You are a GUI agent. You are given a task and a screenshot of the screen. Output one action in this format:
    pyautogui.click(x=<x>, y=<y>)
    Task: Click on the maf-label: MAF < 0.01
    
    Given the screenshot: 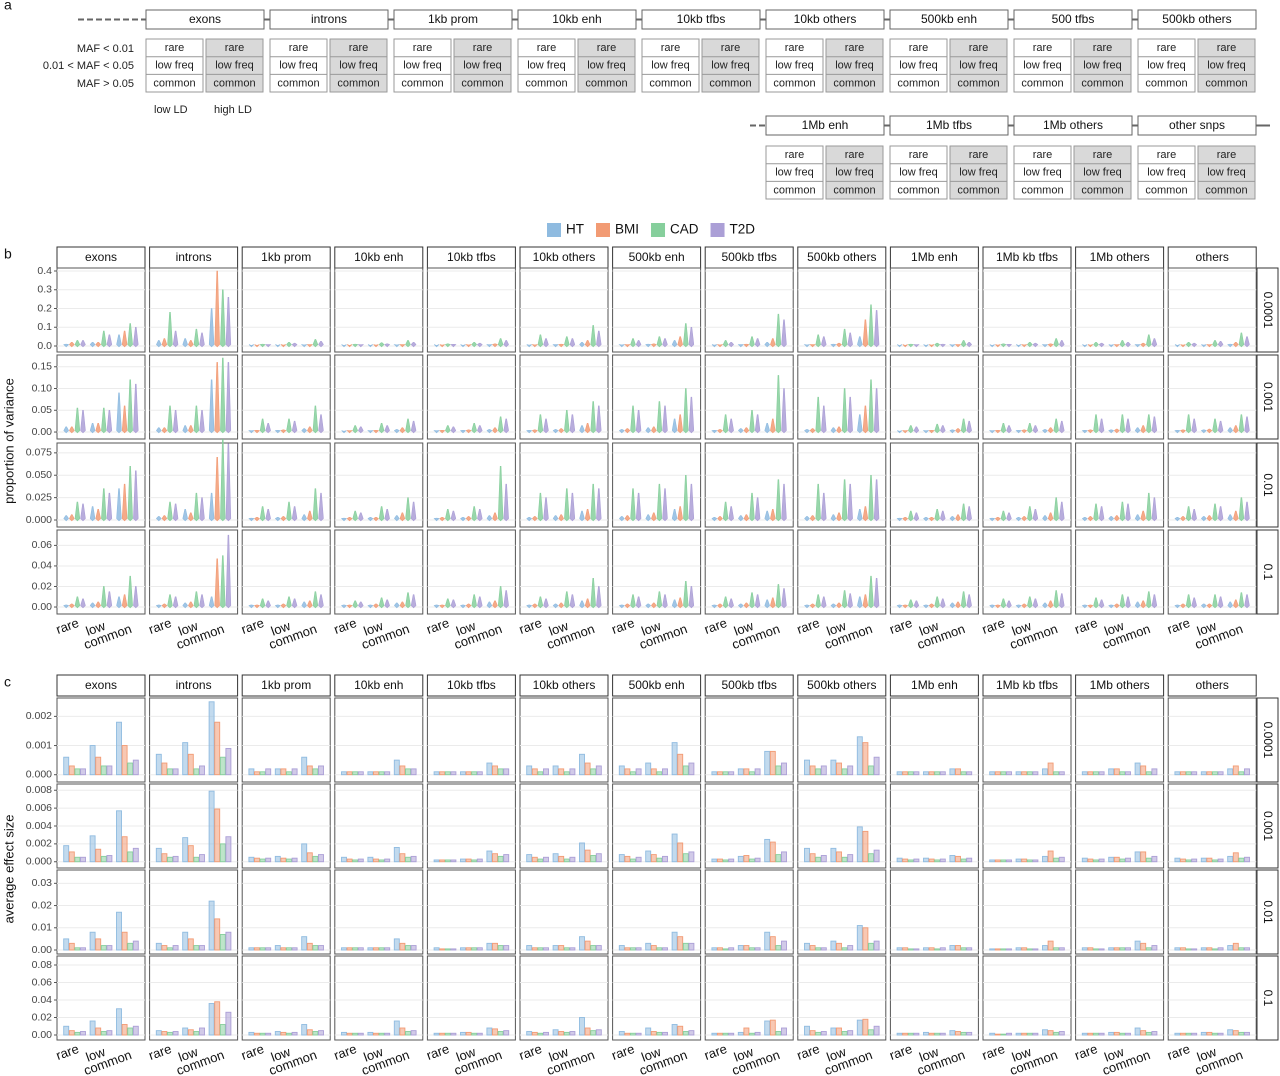 What is the action you would take?
    pyautogui.click(x=105, y=49)
    